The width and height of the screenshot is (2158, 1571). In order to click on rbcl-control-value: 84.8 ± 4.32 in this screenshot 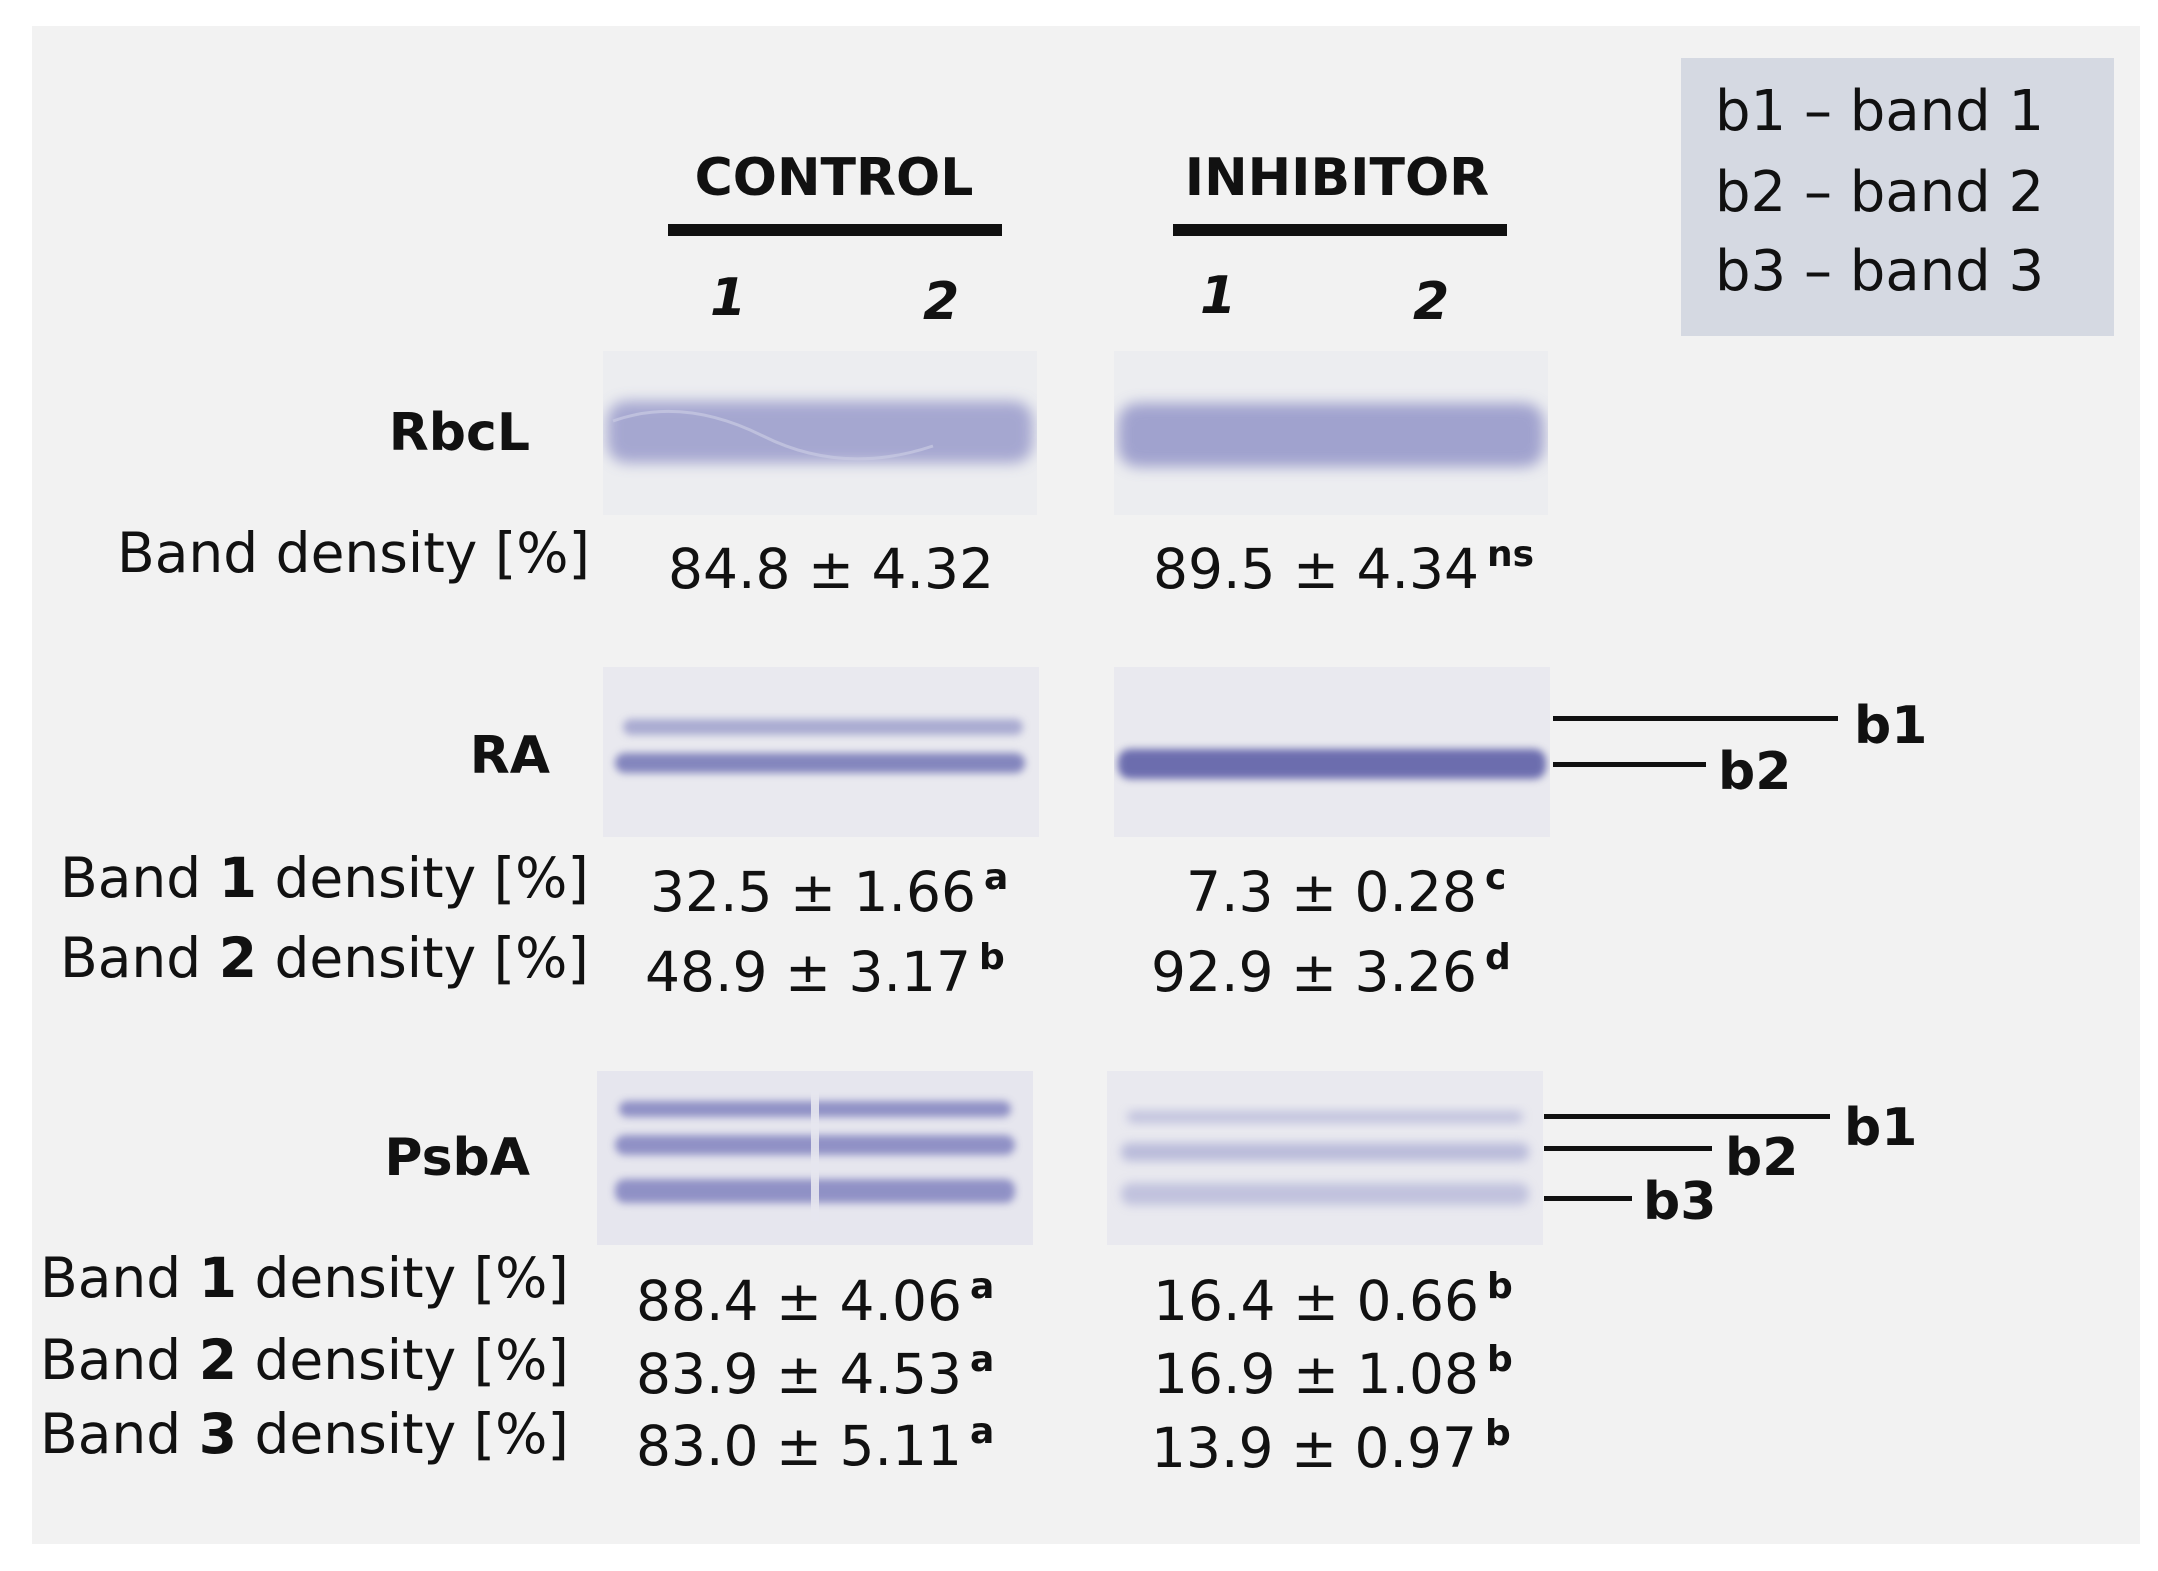, I will do `click(835, 562)`.